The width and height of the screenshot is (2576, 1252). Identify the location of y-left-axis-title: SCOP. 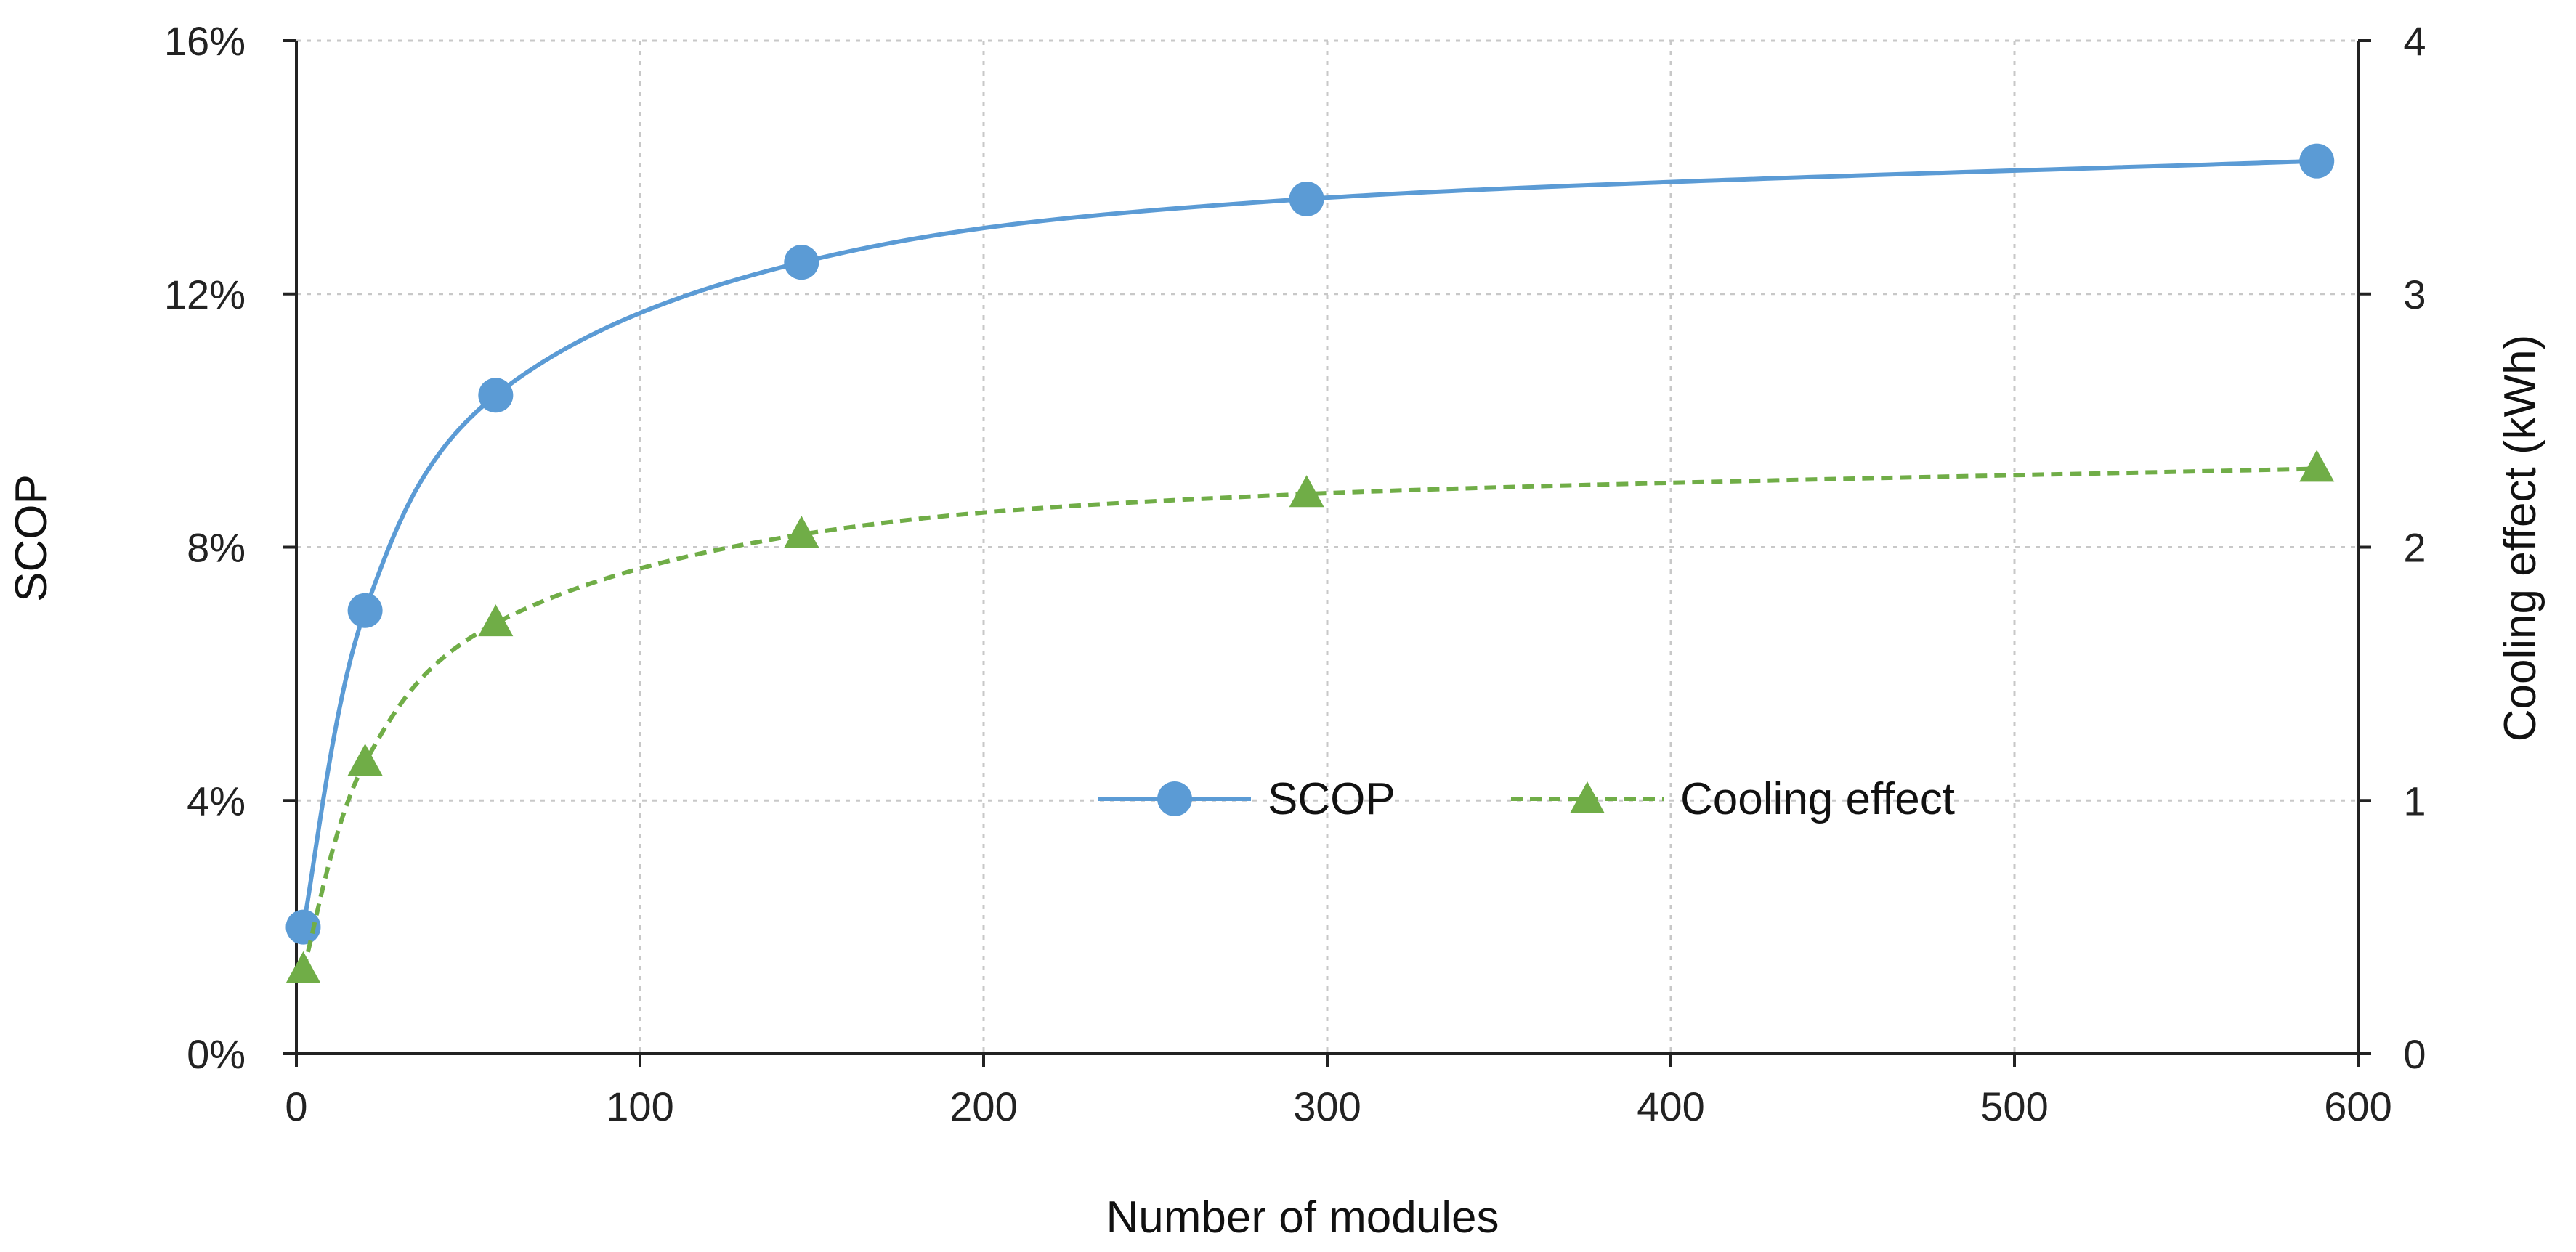
(32, 538).